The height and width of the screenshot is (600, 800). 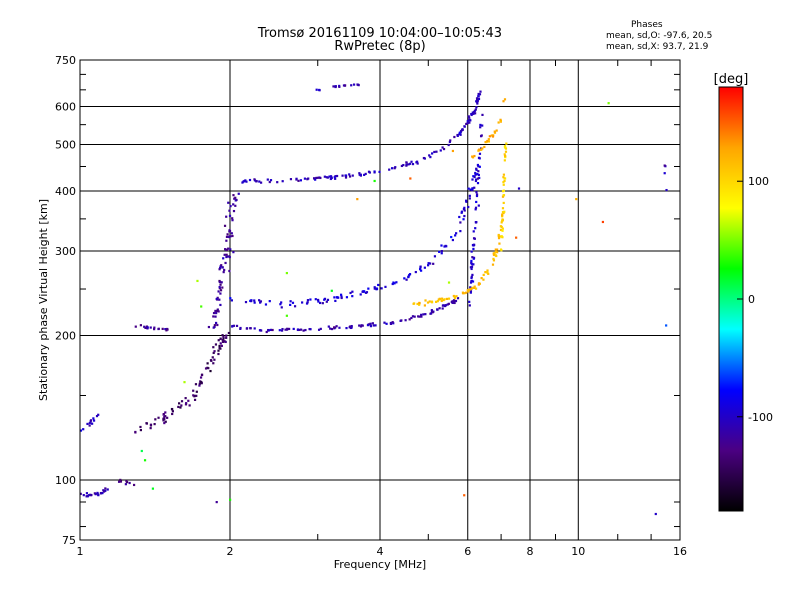 I want to click on x-tick-label: 4, so click(x=380, y=551).